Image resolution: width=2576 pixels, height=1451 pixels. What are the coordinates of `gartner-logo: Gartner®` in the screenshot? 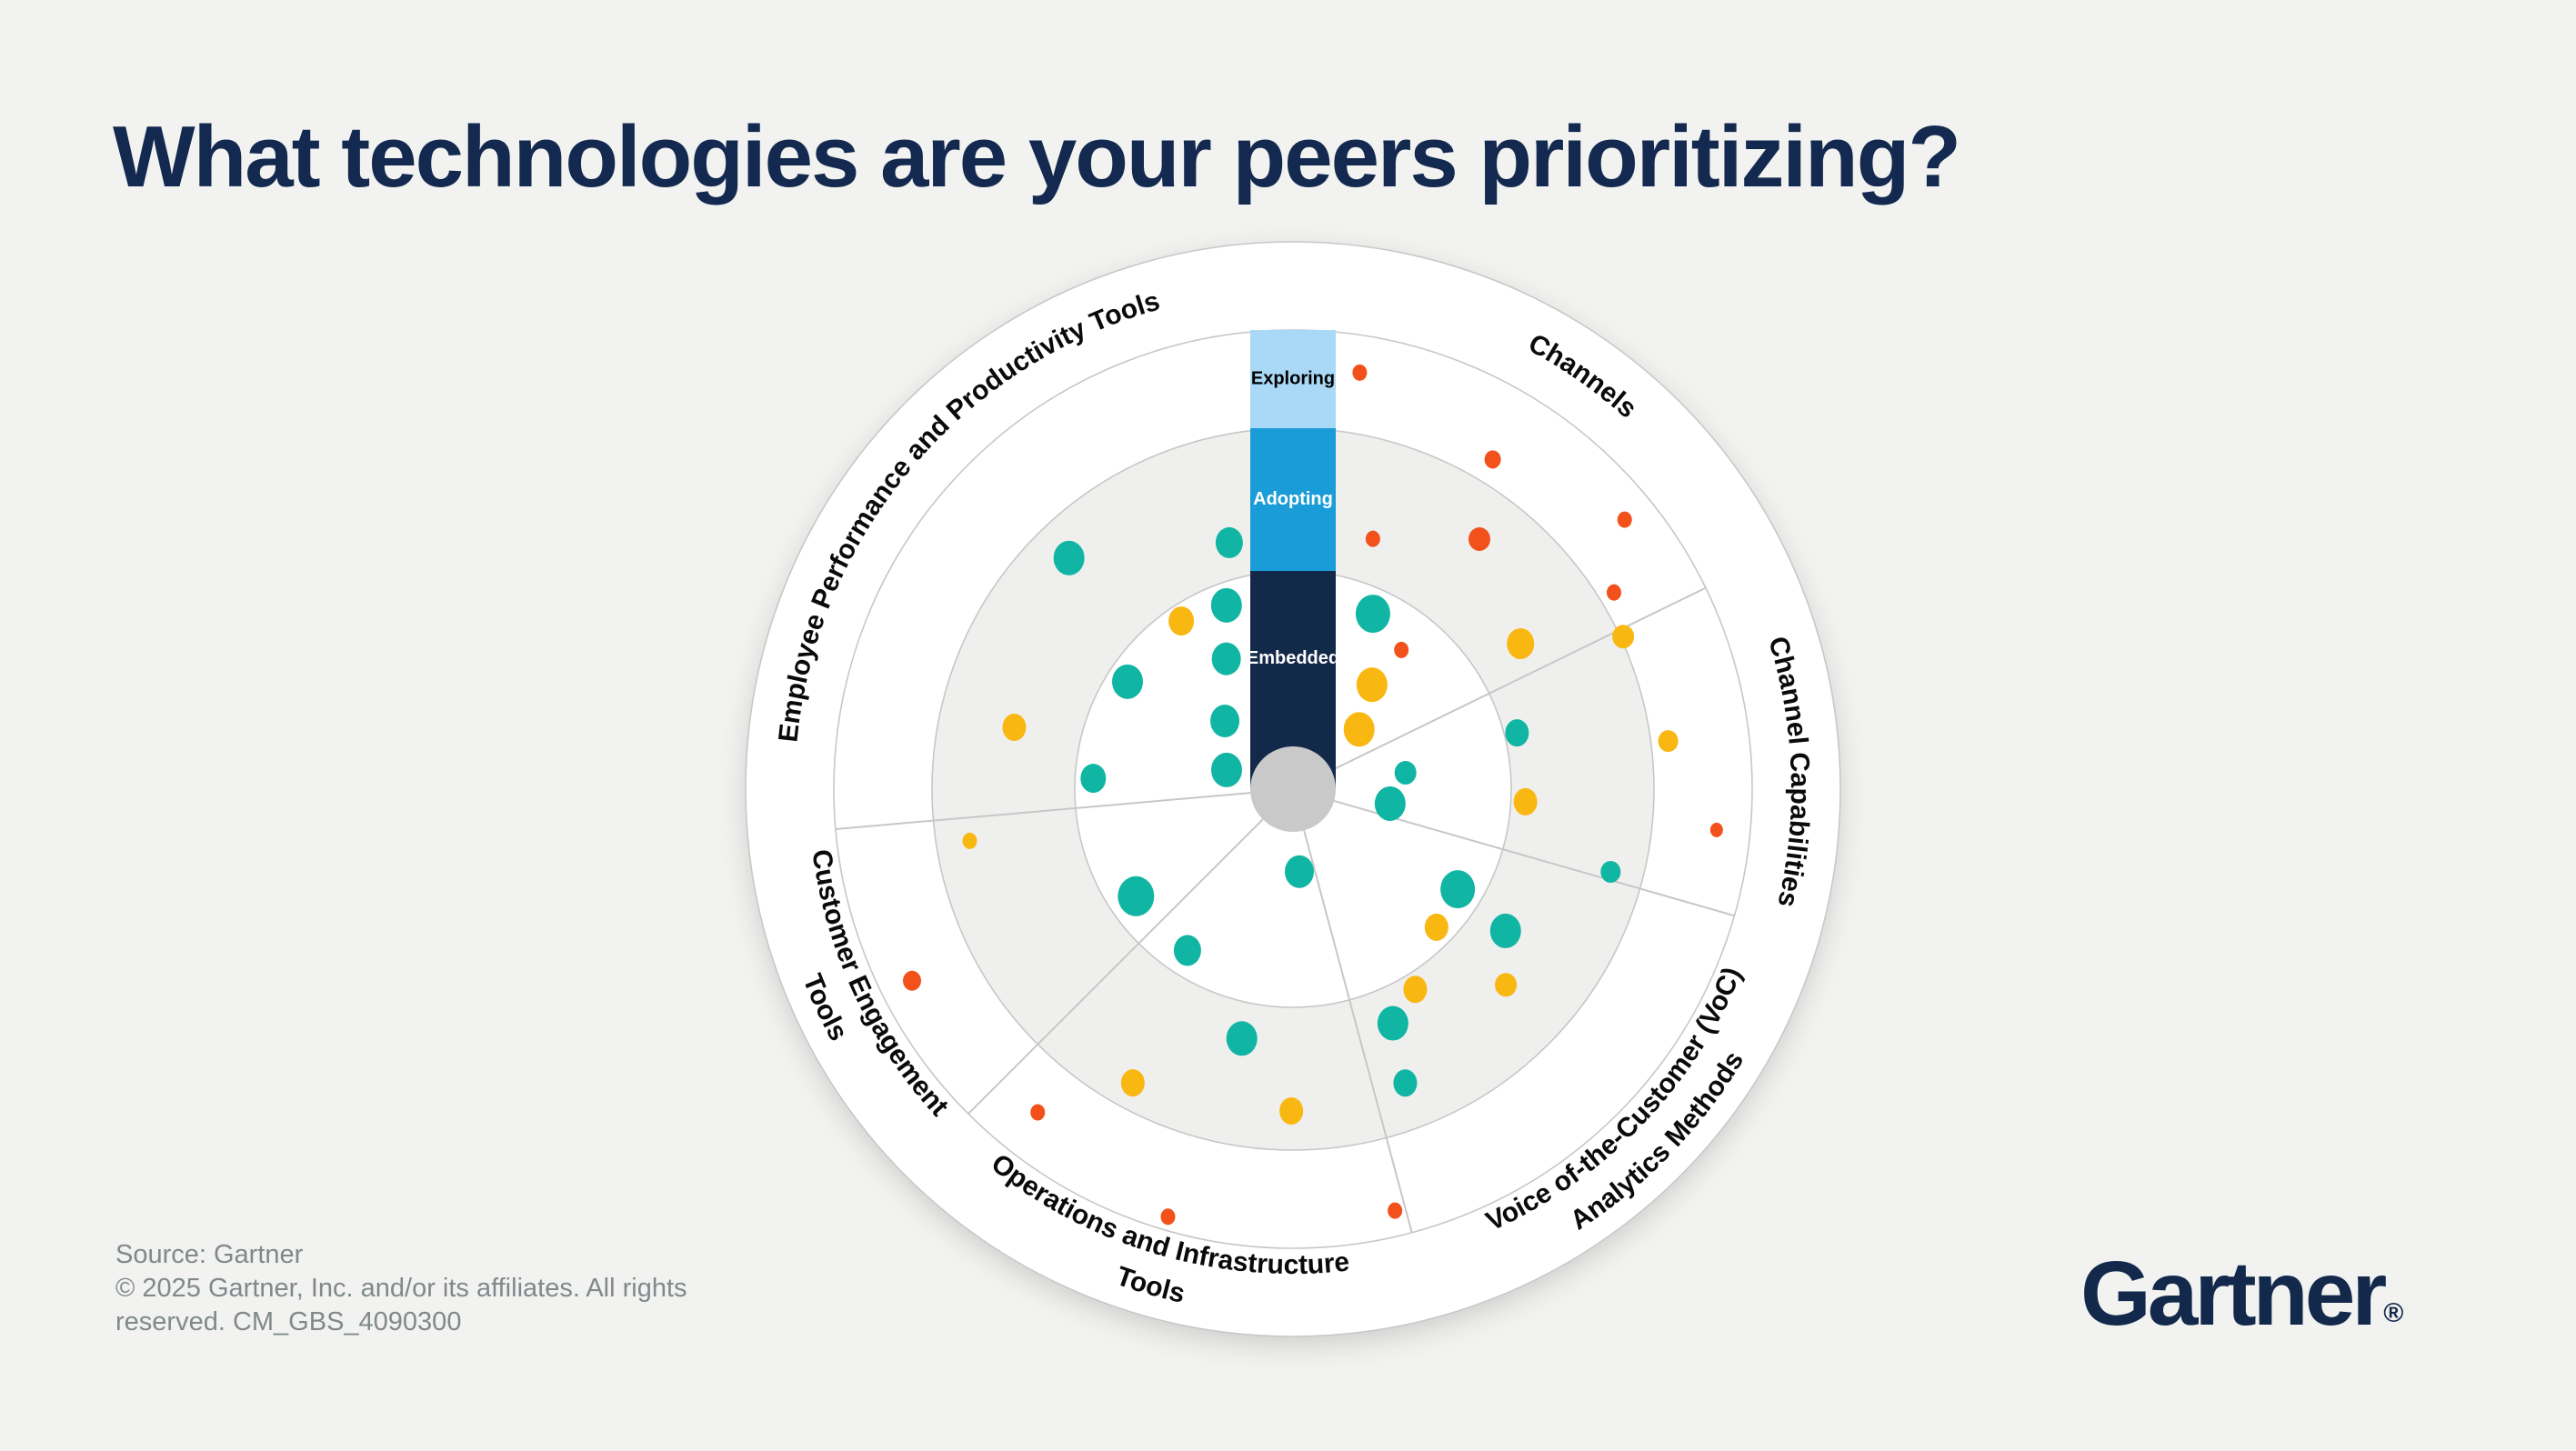 It's located at (2241, 1294).